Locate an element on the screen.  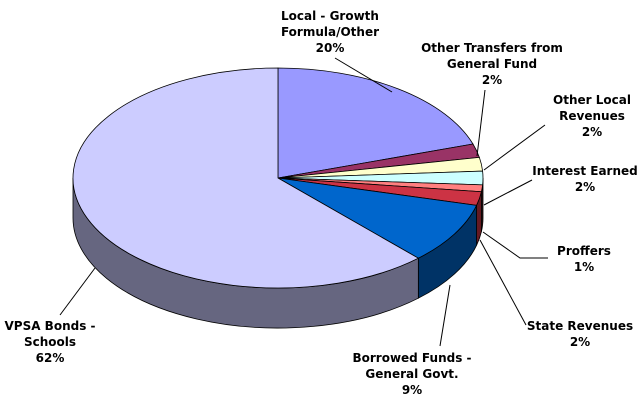
category-label: VPSA Bonds - Schools is located at coordinates (50, 334).